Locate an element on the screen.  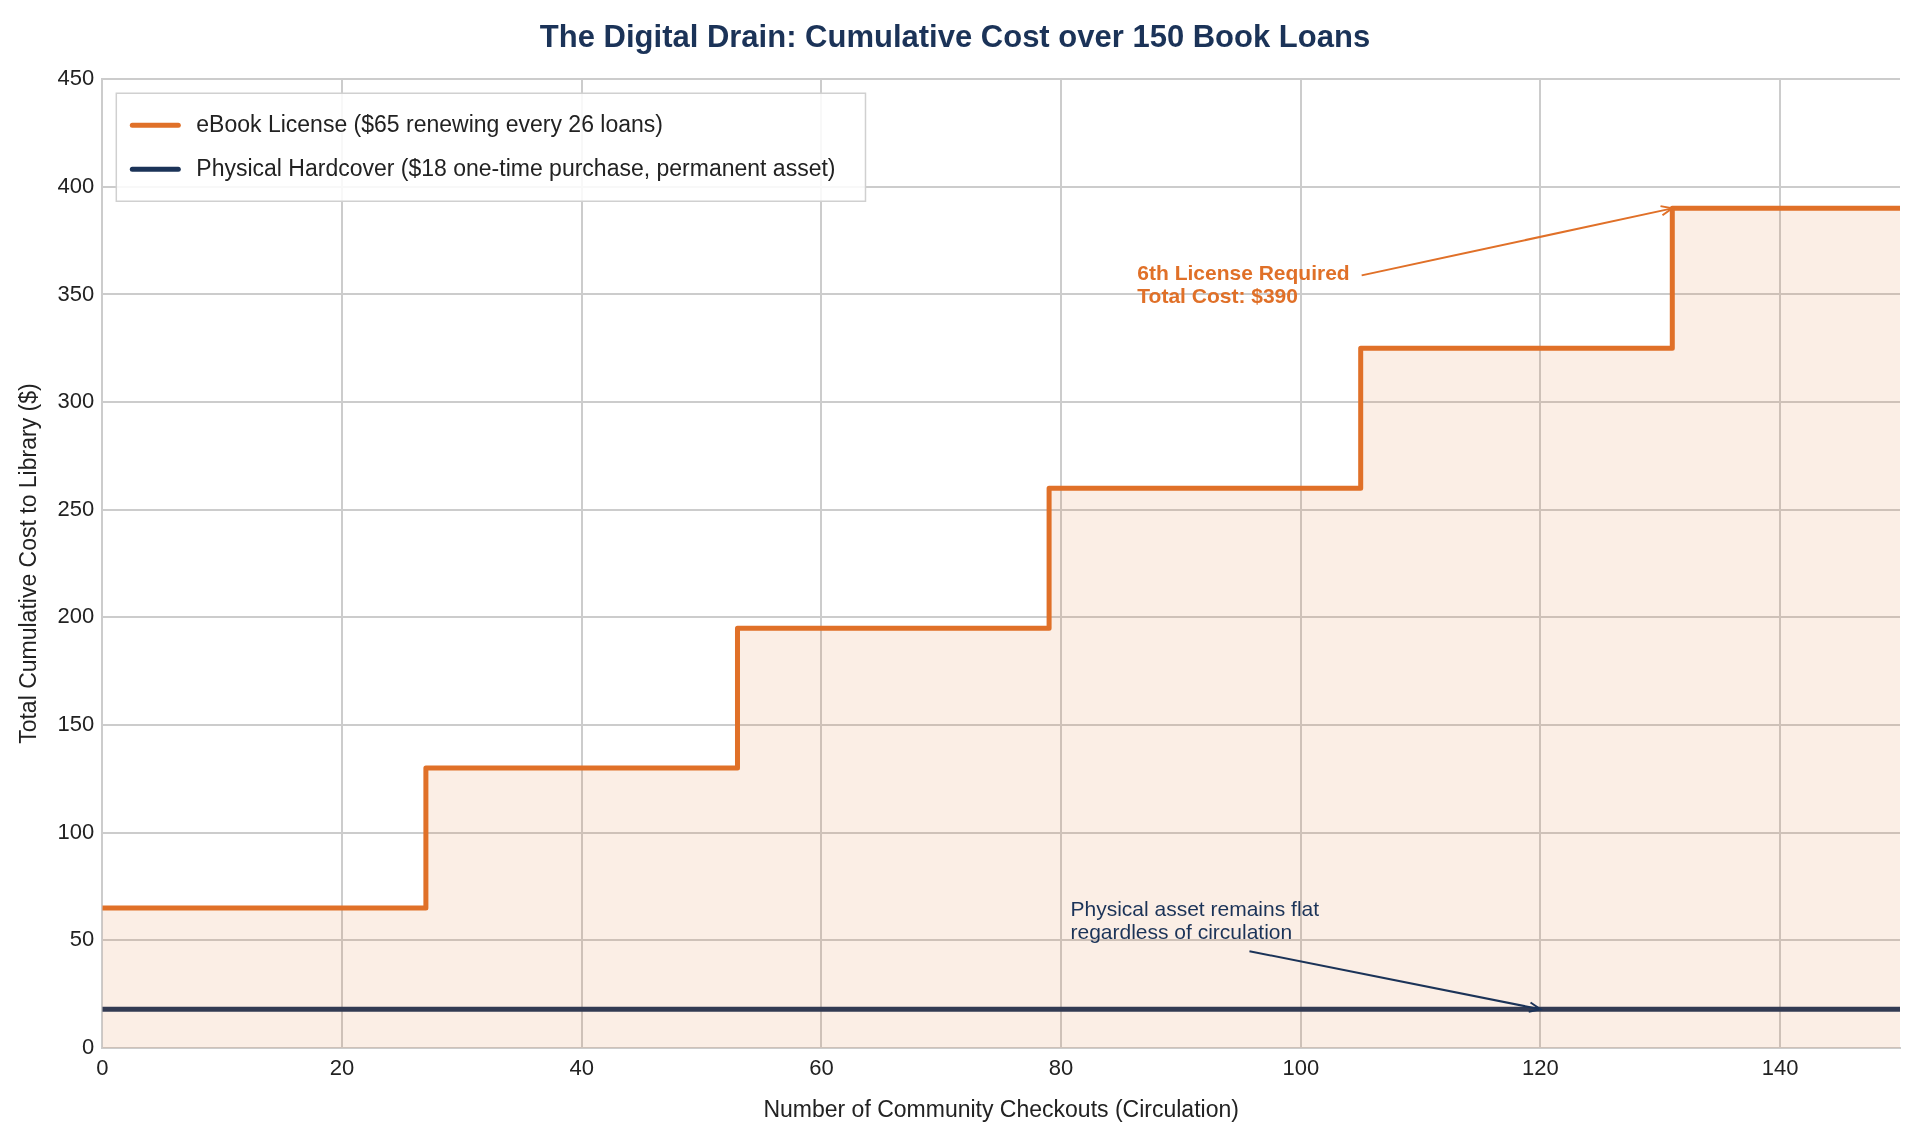
y-tick-label: 0 is located at coordinates (88, 1047).